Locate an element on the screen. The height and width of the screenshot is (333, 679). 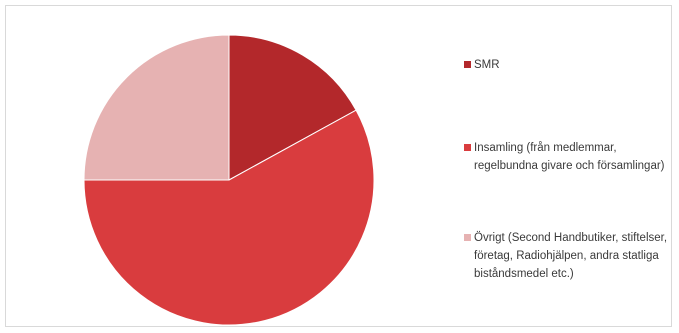
legend-label-smr: SMR is located at coordinates (487, 65).